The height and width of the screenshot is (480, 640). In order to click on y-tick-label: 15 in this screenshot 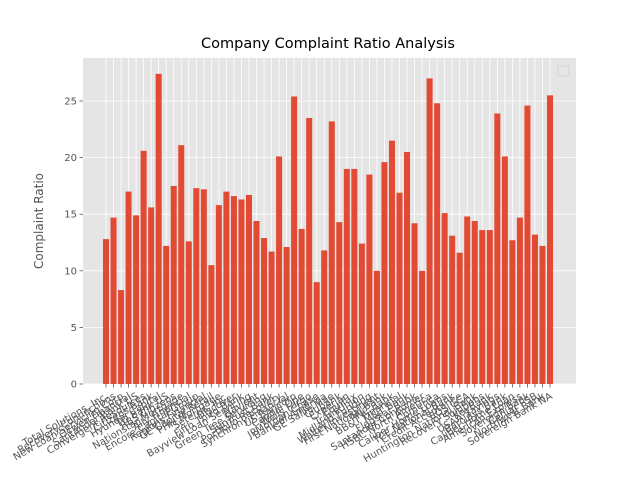, I will do `click(70, 215)`.